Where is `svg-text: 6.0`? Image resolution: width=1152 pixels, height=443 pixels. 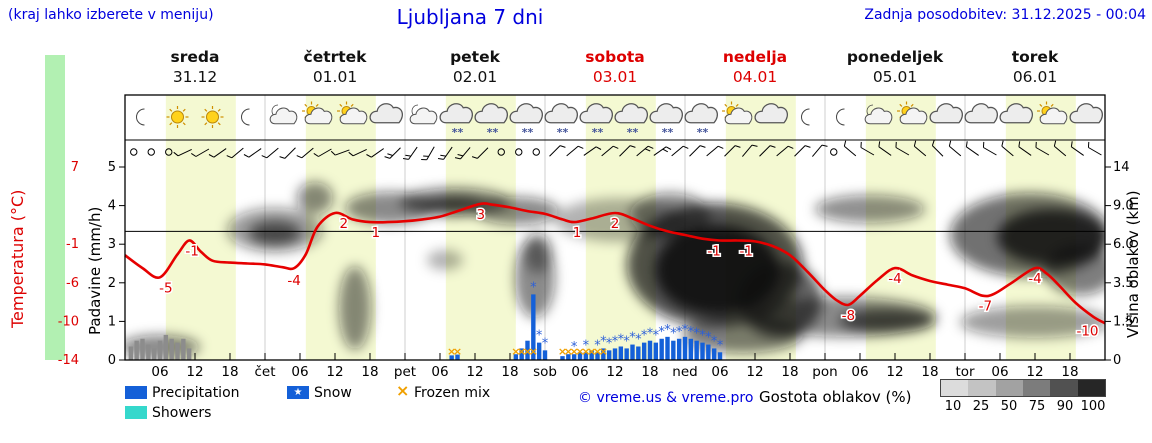 svg-text: 6.0 is located at coordinates (1123, 244).